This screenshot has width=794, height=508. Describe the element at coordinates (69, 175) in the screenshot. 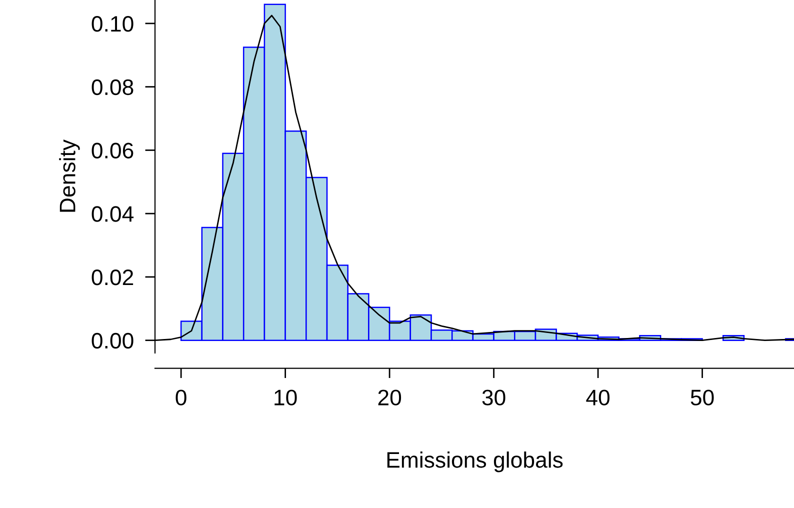

I see `y-axis-title: Density` at that location.